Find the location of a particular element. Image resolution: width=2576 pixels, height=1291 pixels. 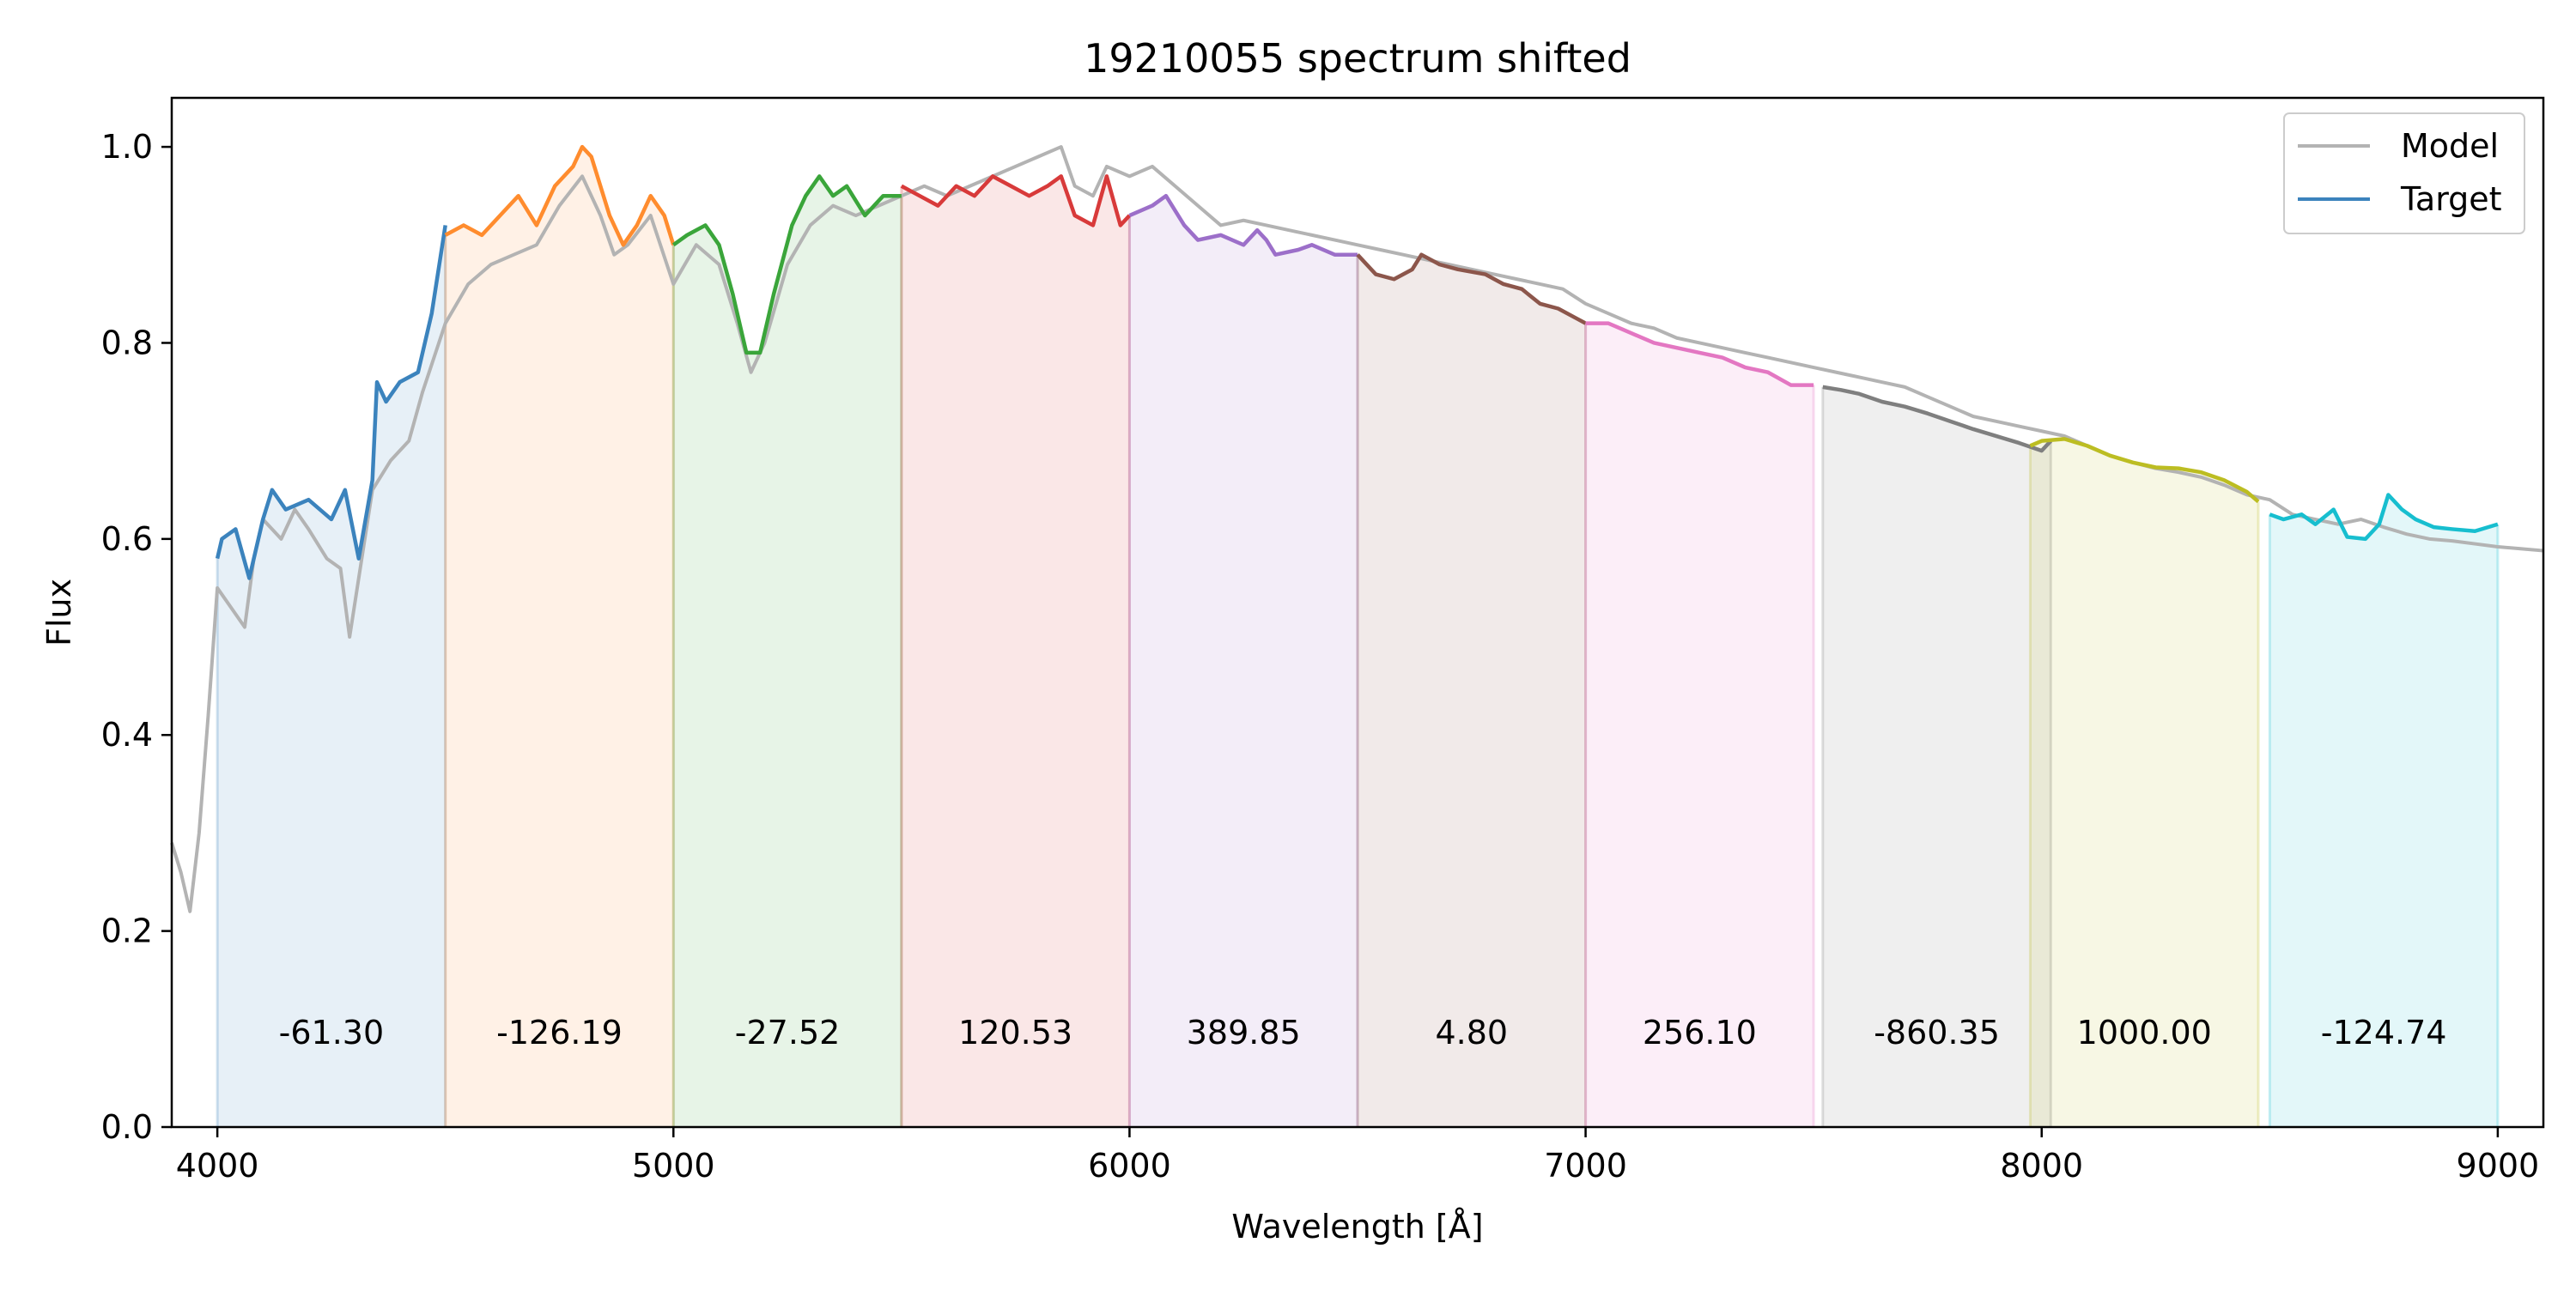

legend-label-target: Target is located at coordinates (2451, 199).